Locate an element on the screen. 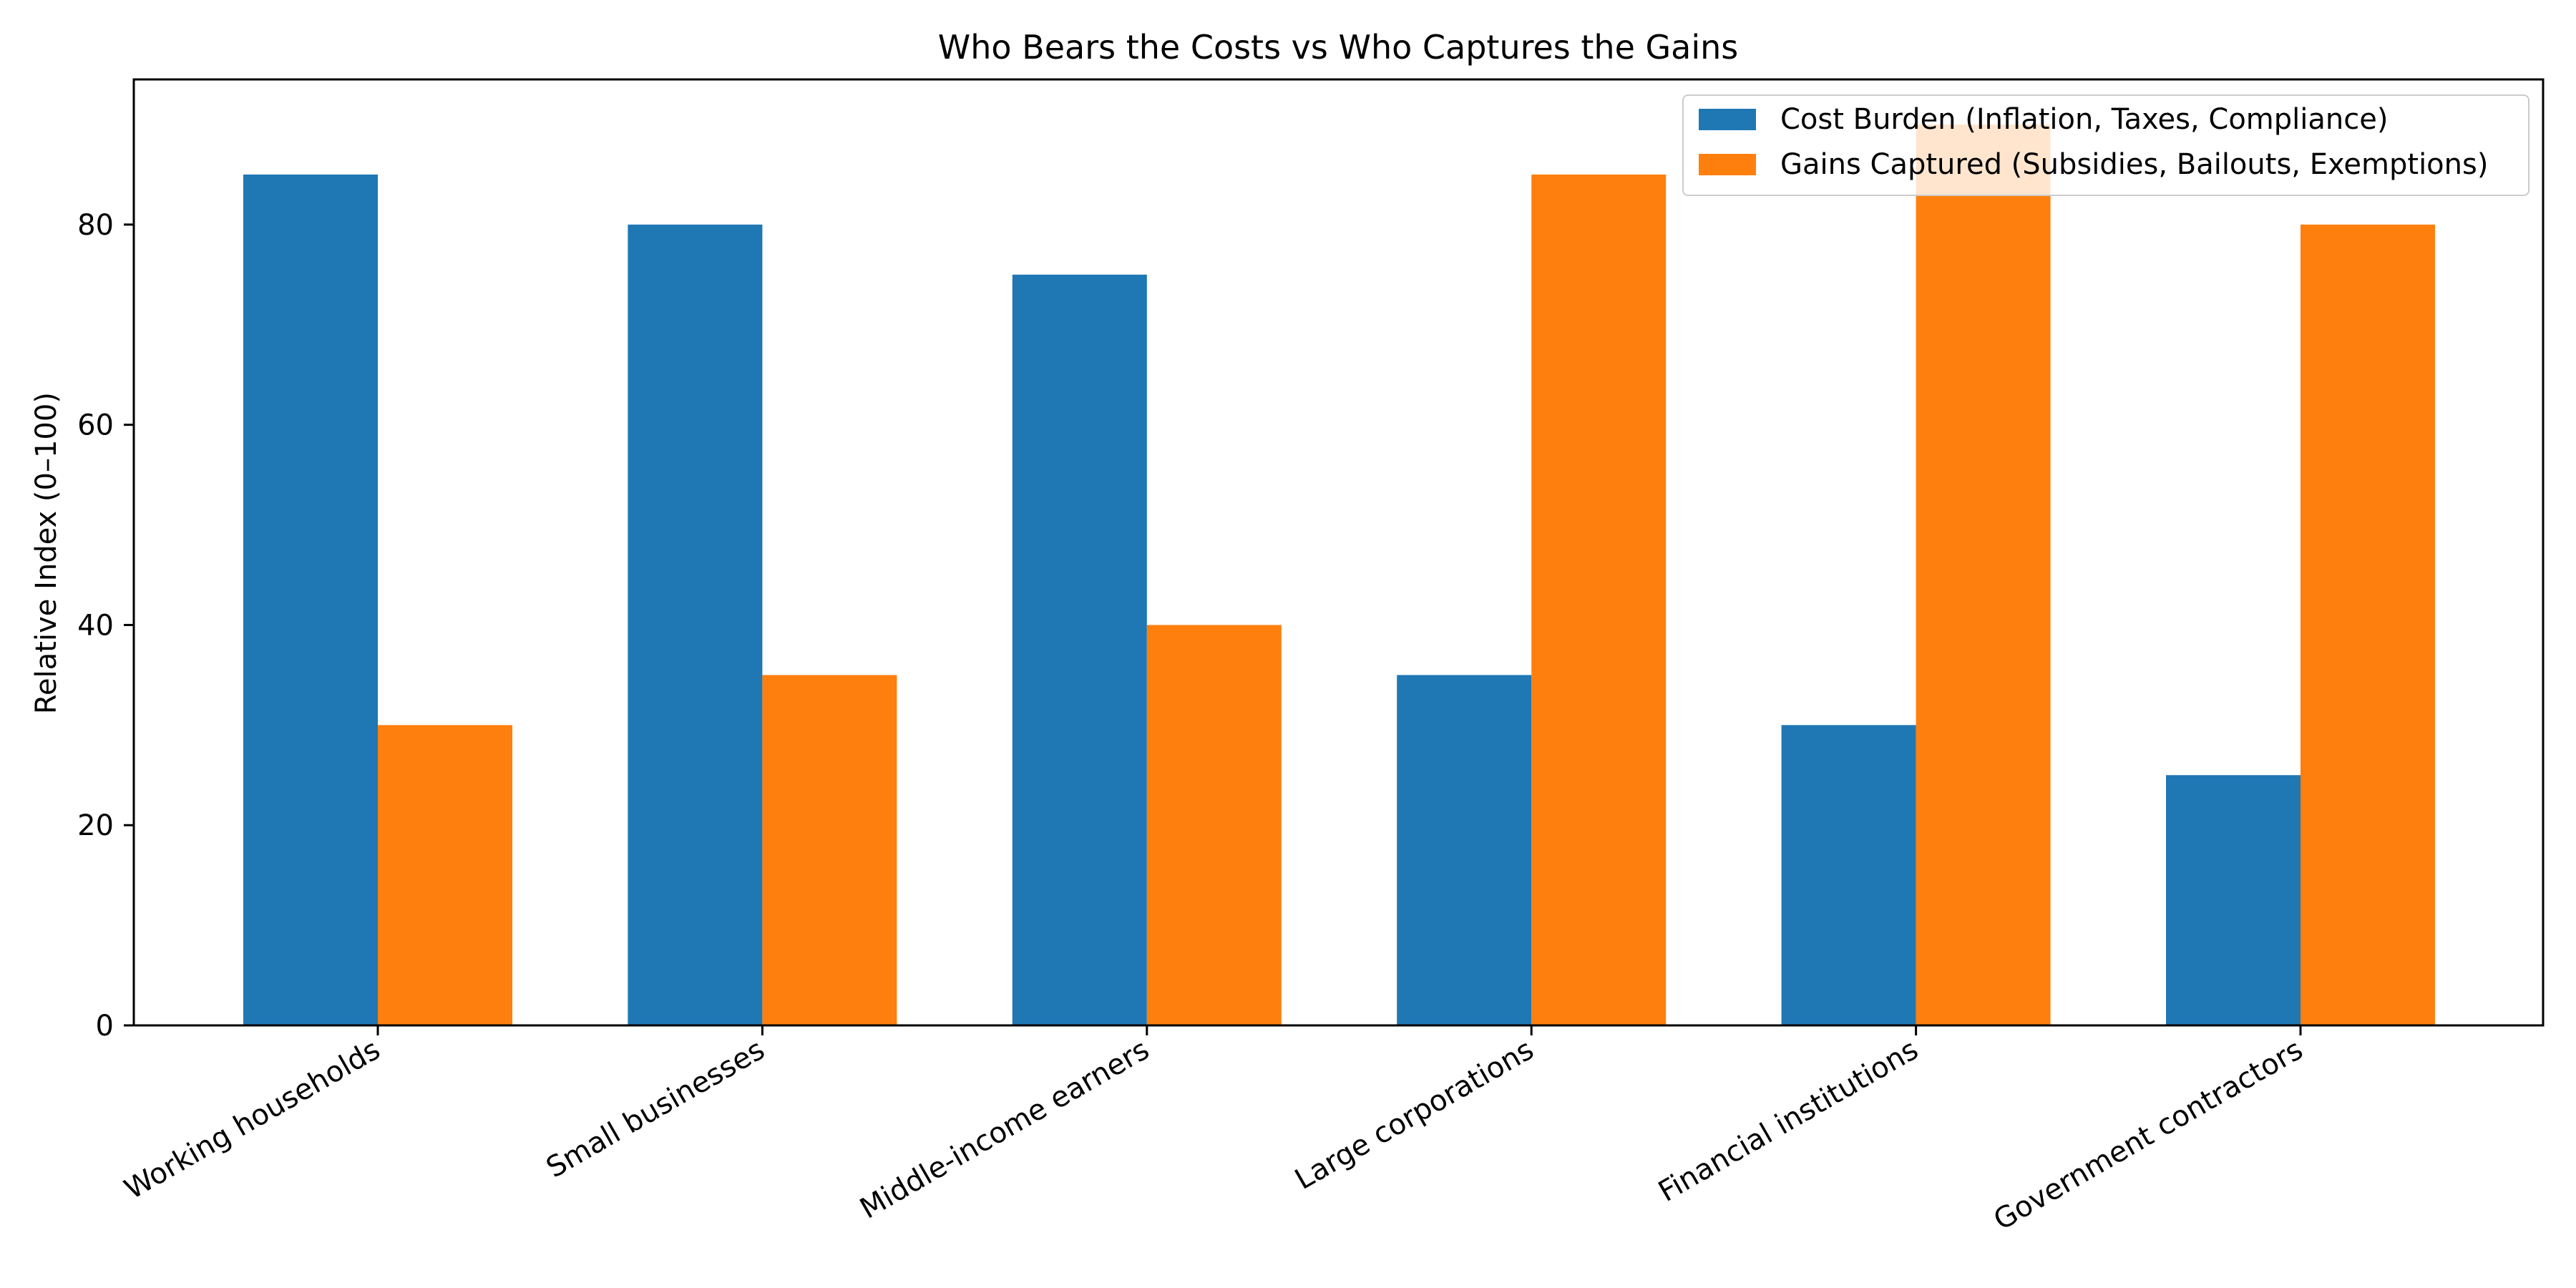  y-tick-label-0: 0 is located at coordinates (105, 1026).